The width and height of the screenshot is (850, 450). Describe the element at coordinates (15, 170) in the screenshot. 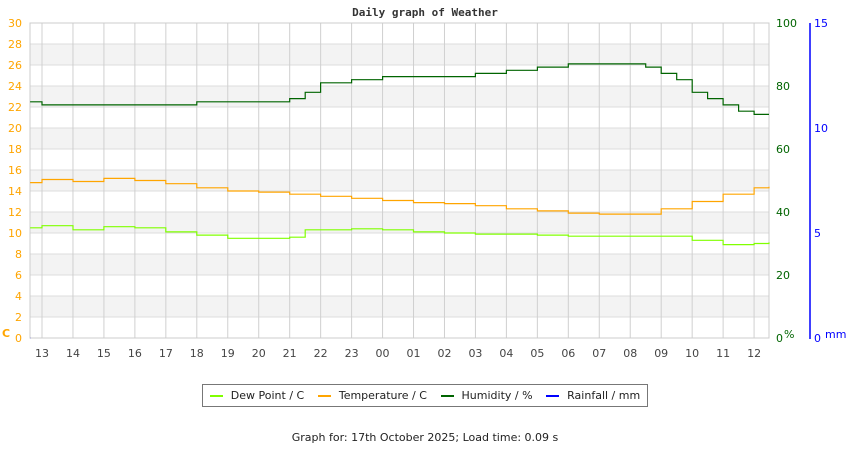

I see `y-tick-label-left: 16` at that location.